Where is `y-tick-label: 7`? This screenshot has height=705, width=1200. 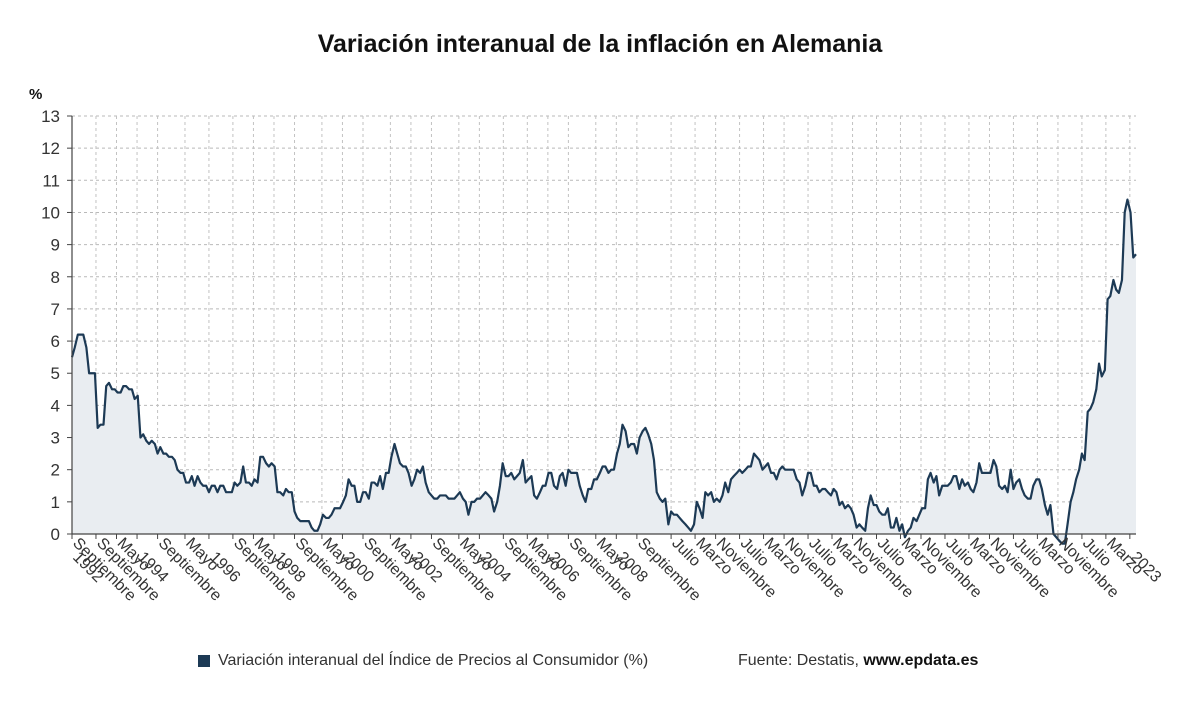 y-tick-label: 7 is located at coordinates (55, 309).